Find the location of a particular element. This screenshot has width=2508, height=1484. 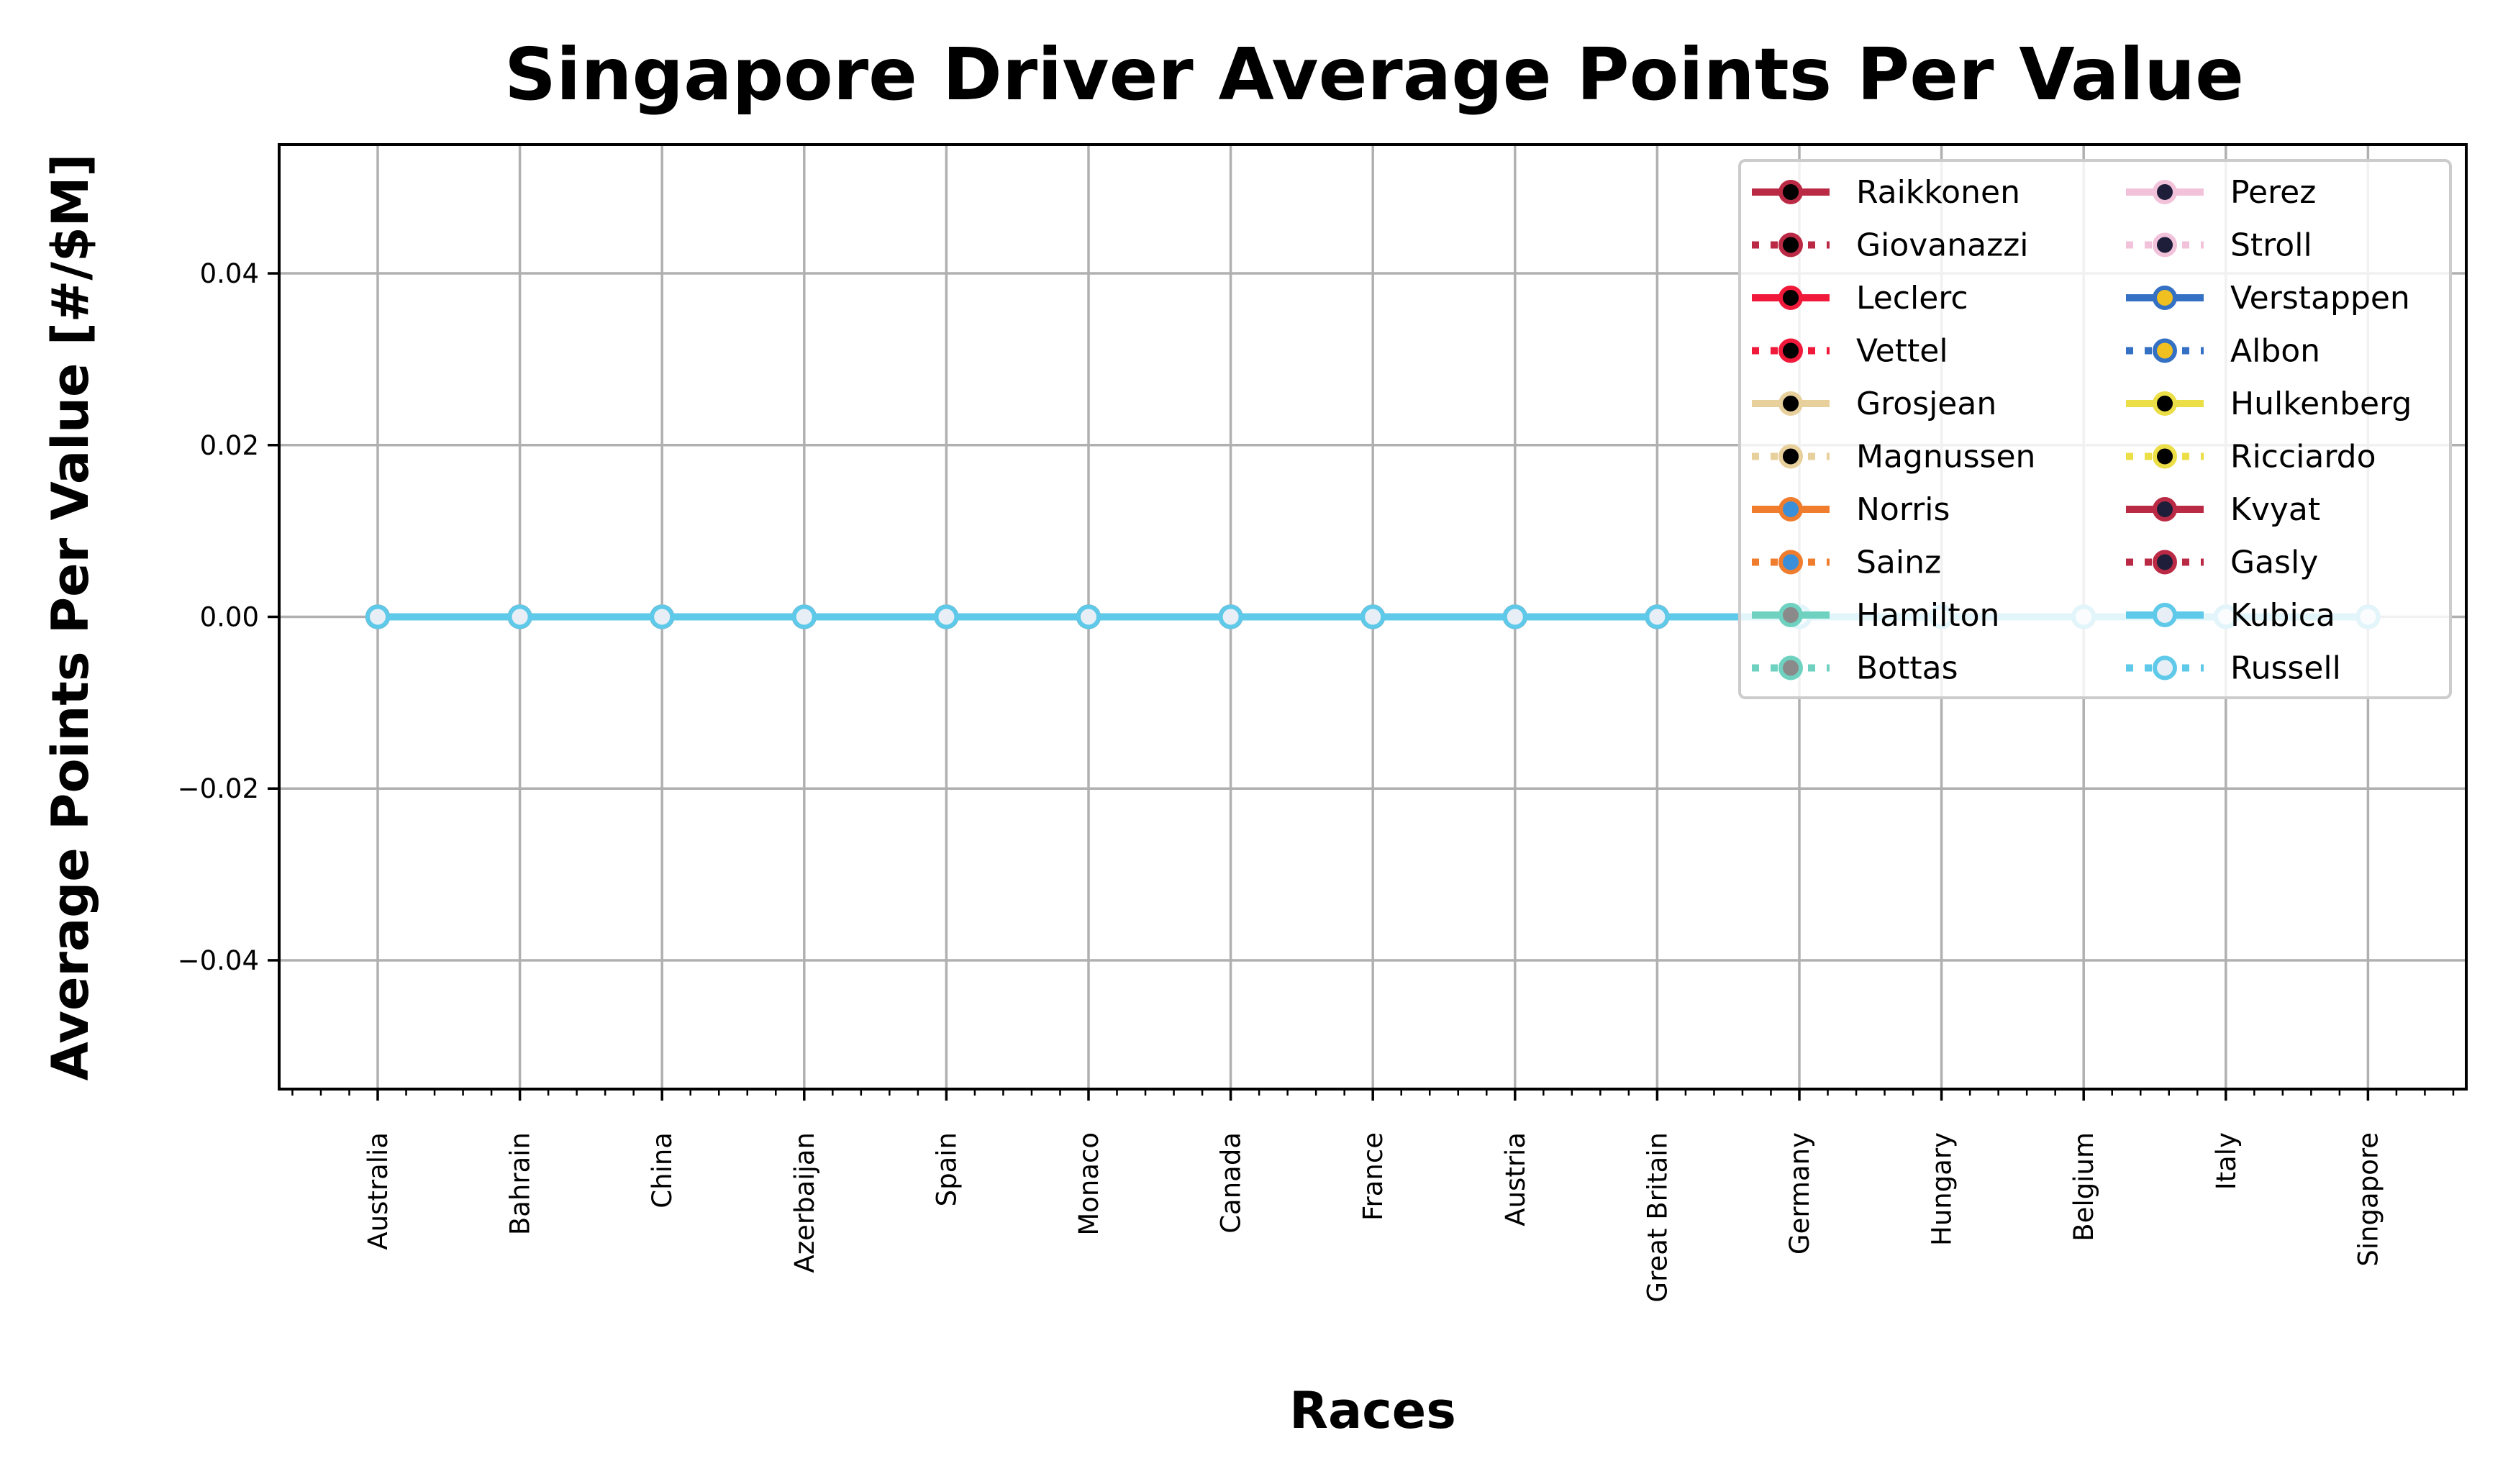

legend-item-hulkenberg: Hulkenberg is located at coordinates (2269, 404).